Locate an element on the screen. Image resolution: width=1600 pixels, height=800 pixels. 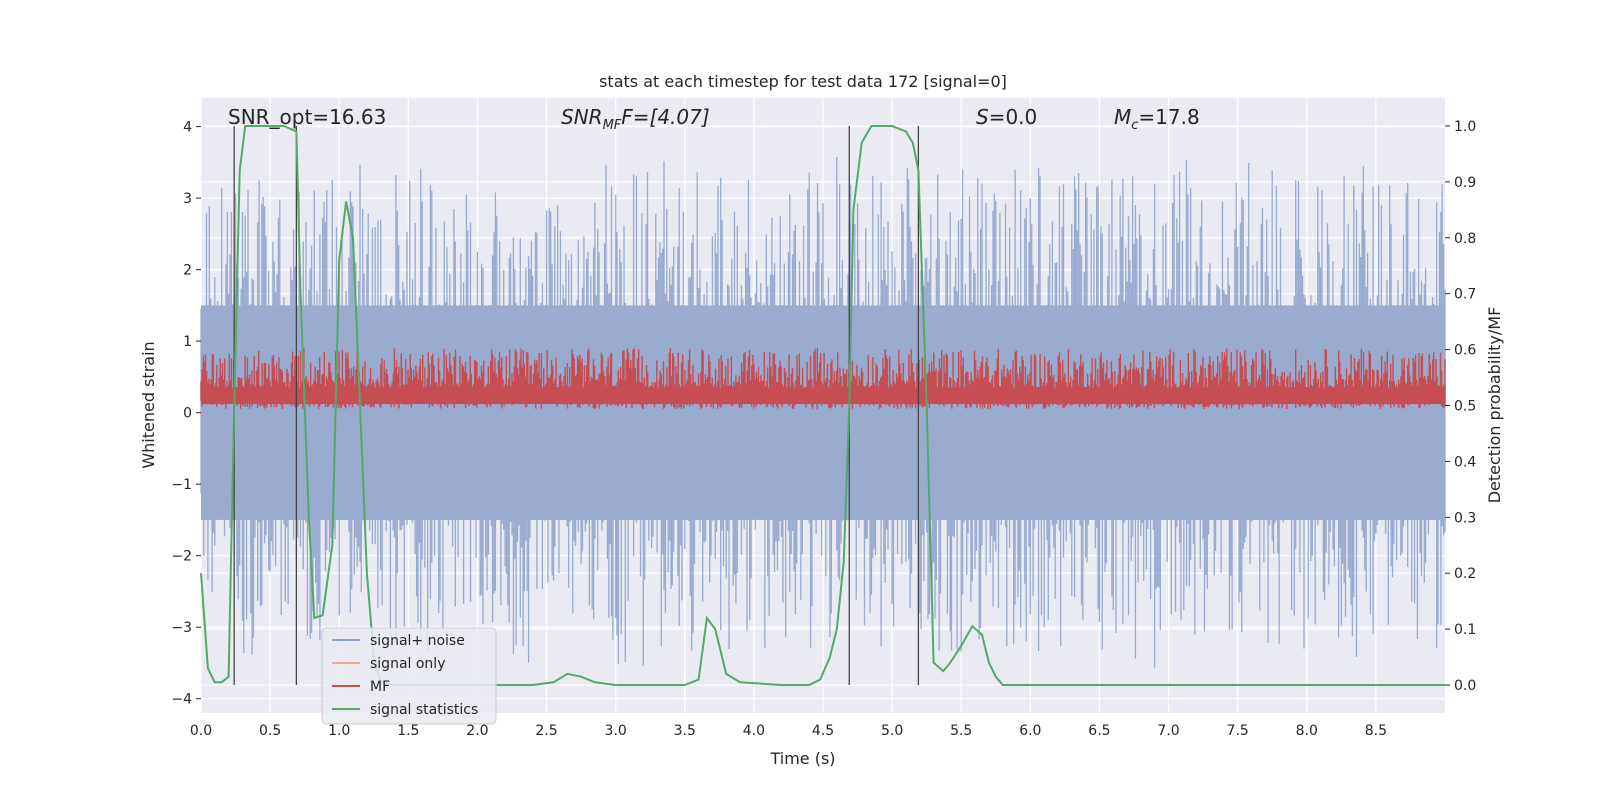
y-right-axis-label: Detection probability/MF is located at coordinates (1494, 405).